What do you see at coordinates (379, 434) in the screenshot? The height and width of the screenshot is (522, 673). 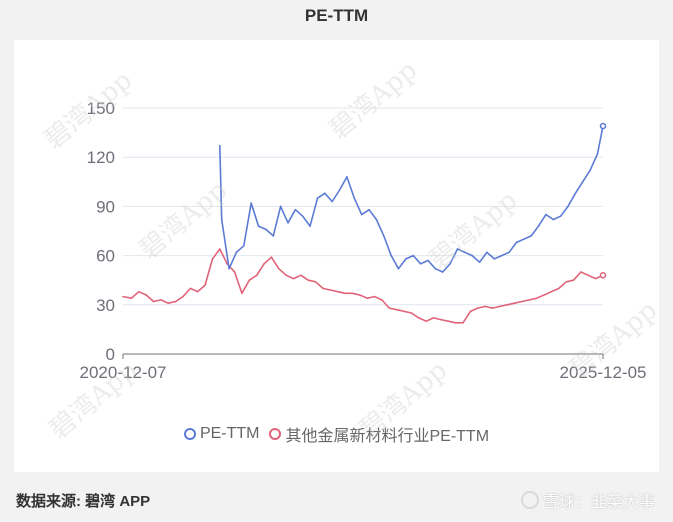 I see `legend-item-industry-pe-ttm: 其他金属新材料行业PE-TTM` at bounding box center [379, 434].